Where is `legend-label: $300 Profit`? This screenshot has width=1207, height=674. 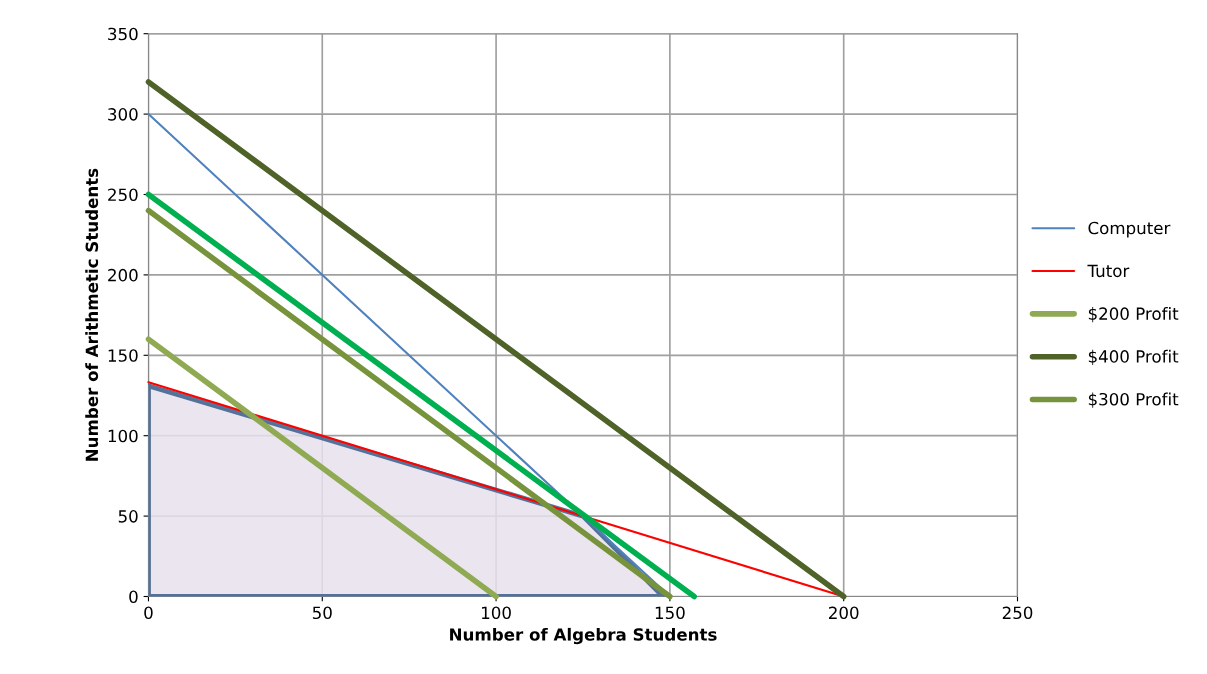 legend-label: $300 Profit is located at coordinates (1133, 400).